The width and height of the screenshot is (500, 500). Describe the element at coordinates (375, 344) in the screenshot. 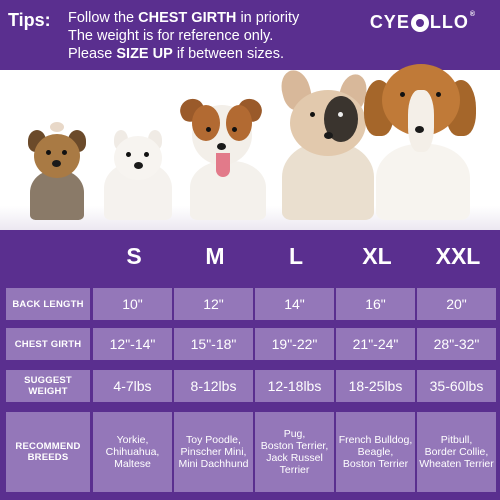

I see `cell-value: 21"-24"` at that location.